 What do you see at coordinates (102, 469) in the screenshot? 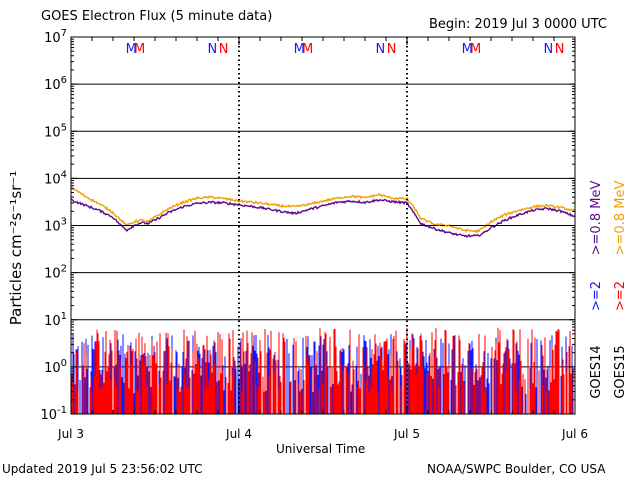
I see `updated-timestamp: Updated 2019 Jul 5 23:56:02 UTC` at bounding box center [102, 469].